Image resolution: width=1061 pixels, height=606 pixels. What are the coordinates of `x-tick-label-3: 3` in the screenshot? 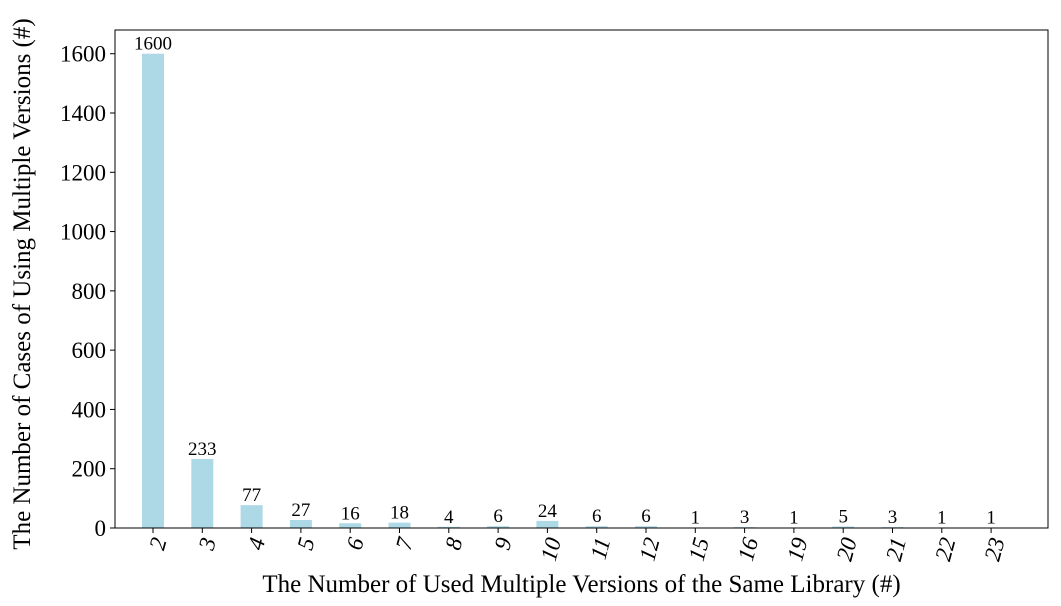 It's located at (207, 544).